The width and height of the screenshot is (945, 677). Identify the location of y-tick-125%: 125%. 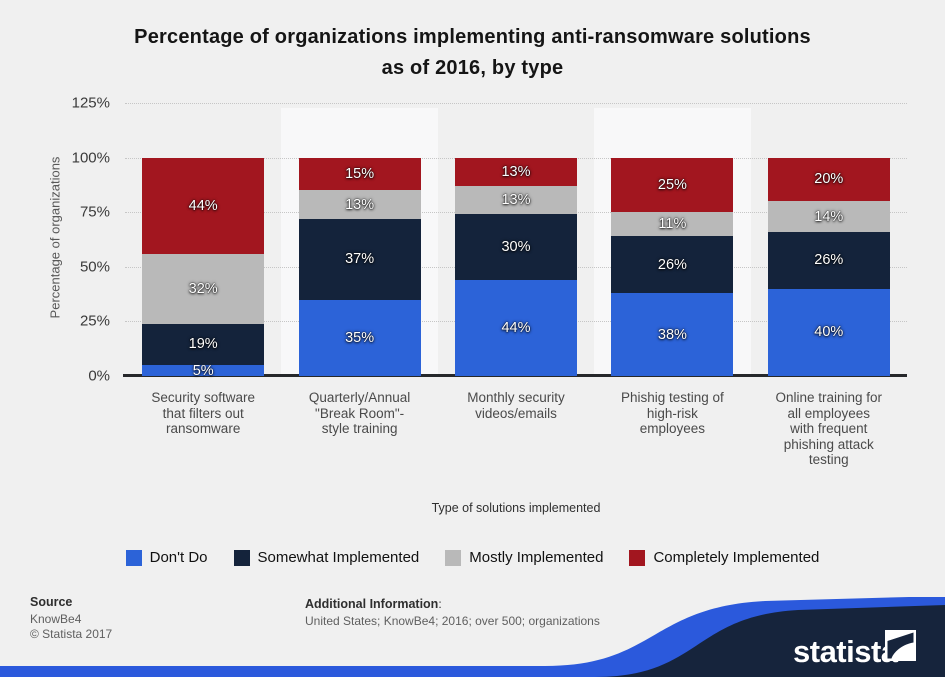
(90, 103).